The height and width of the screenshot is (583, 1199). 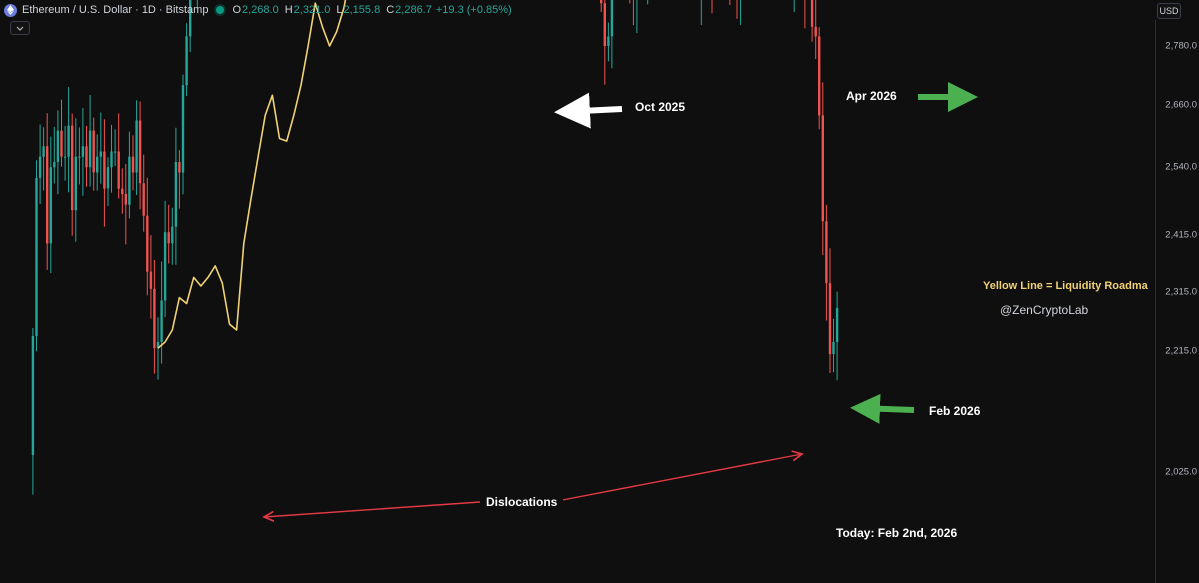 I want to click on dislocation-arrow-left, so click(x=372, y=509).